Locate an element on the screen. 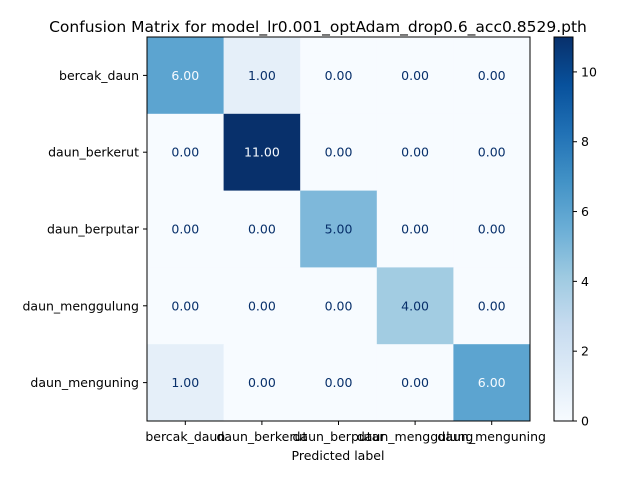 The image size is (640, 480). colorbar-tick-label: 6 is located at coordinates (585, 211).